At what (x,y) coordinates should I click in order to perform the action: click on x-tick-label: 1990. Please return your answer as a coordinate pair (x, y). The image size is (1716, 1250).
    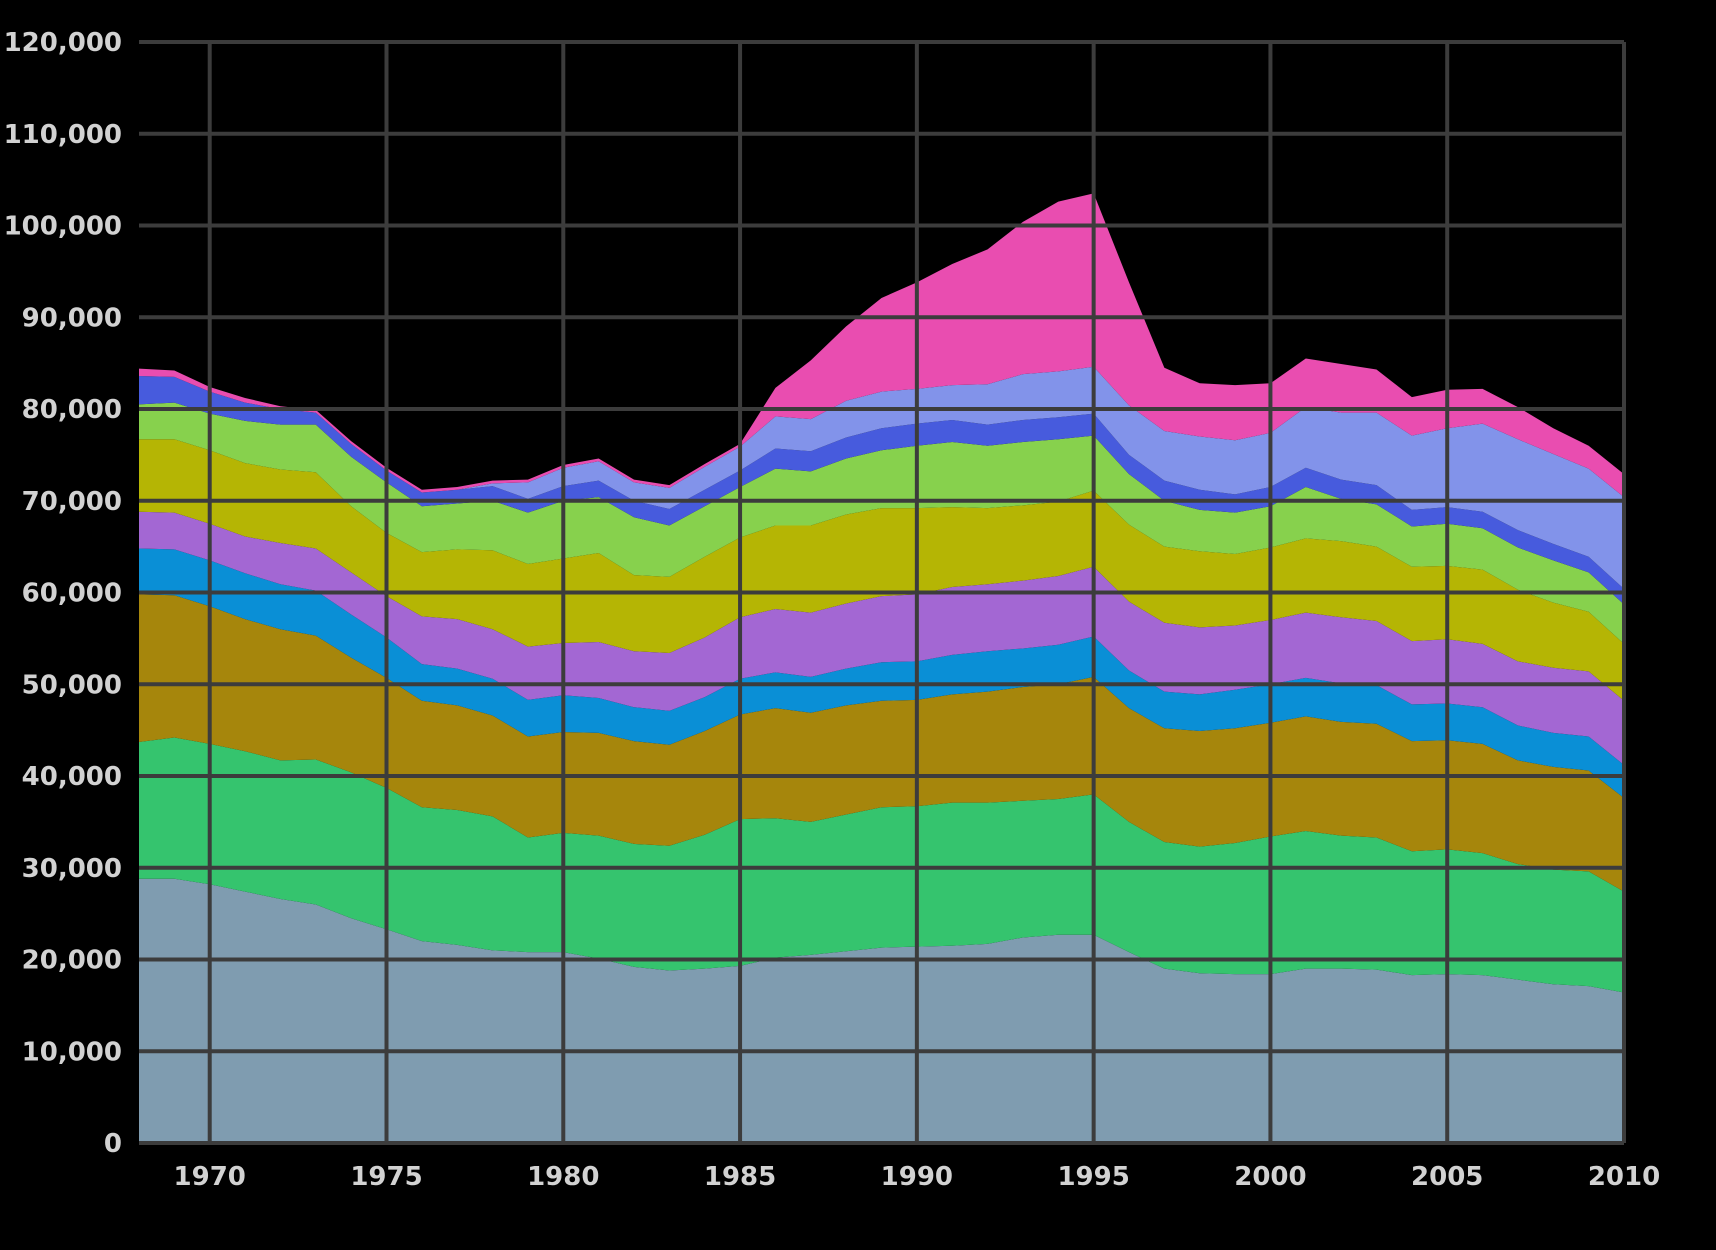
    Looking at the image, I should click on (917, 1177).